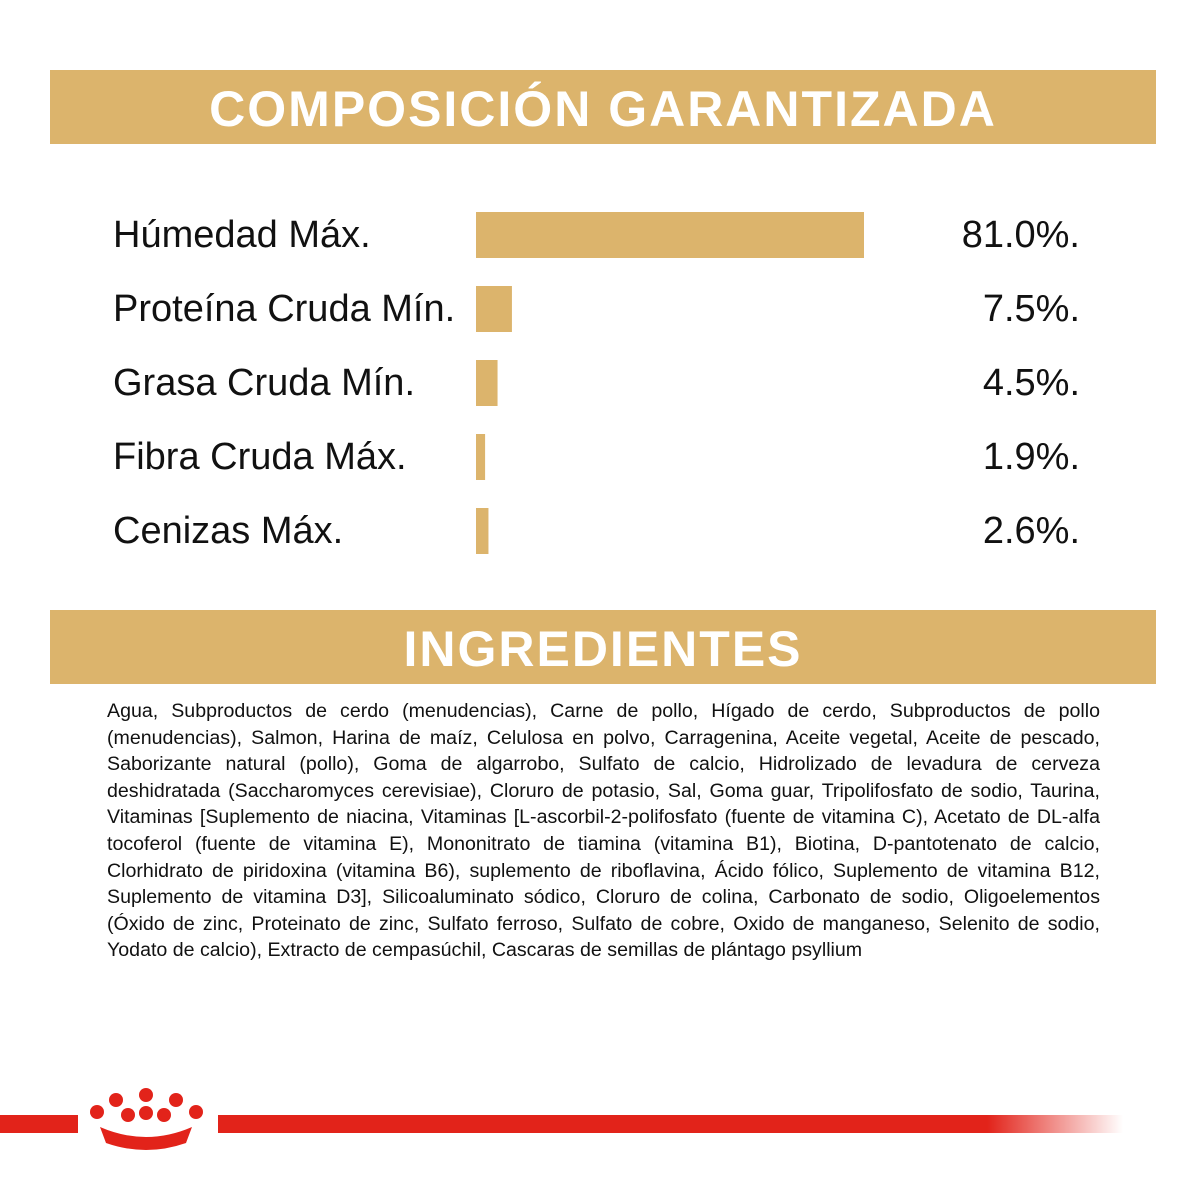 The width and height of the screenshot is (1200, 1200). I want to click on crown-logo, so click(146, 1119).